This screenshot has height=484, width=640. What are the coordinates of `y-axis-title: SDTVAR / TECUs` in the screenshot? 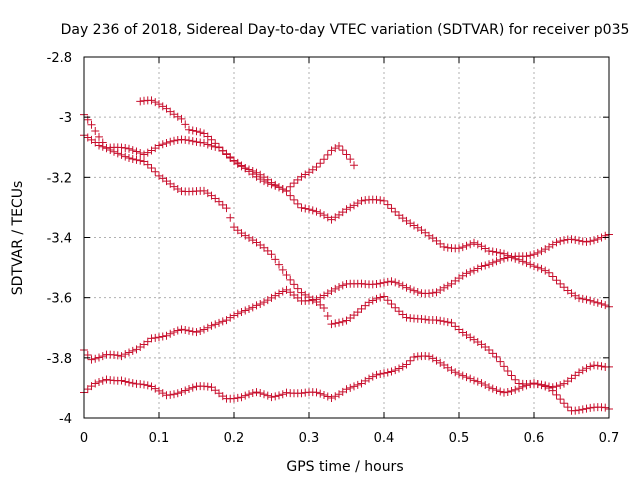 It's located at (18, 238).